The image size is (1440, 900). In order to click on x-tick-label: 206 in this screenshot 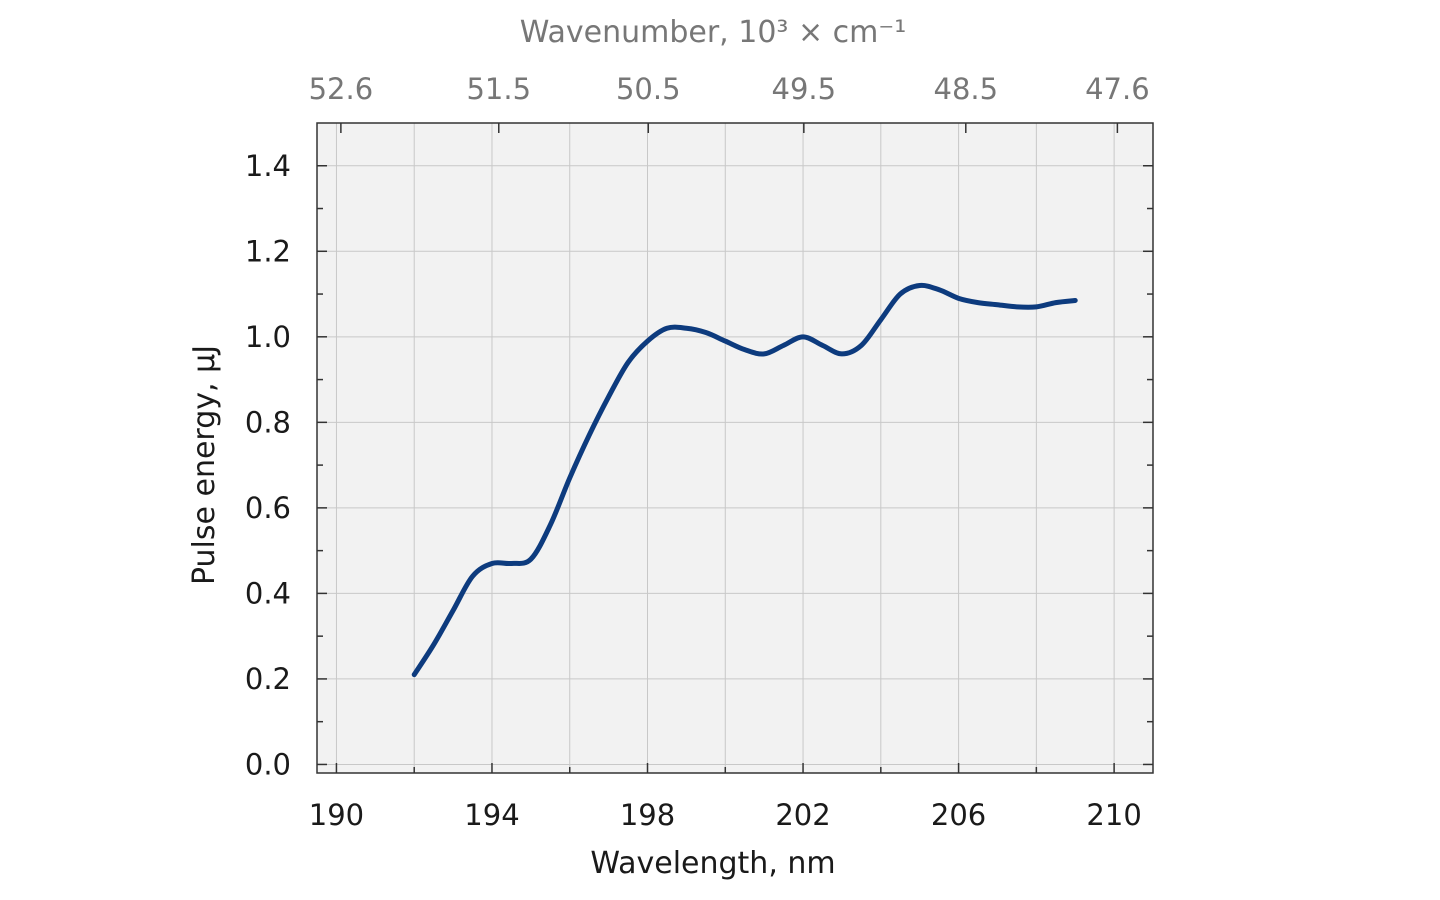, I will do `click(958, 815)`.